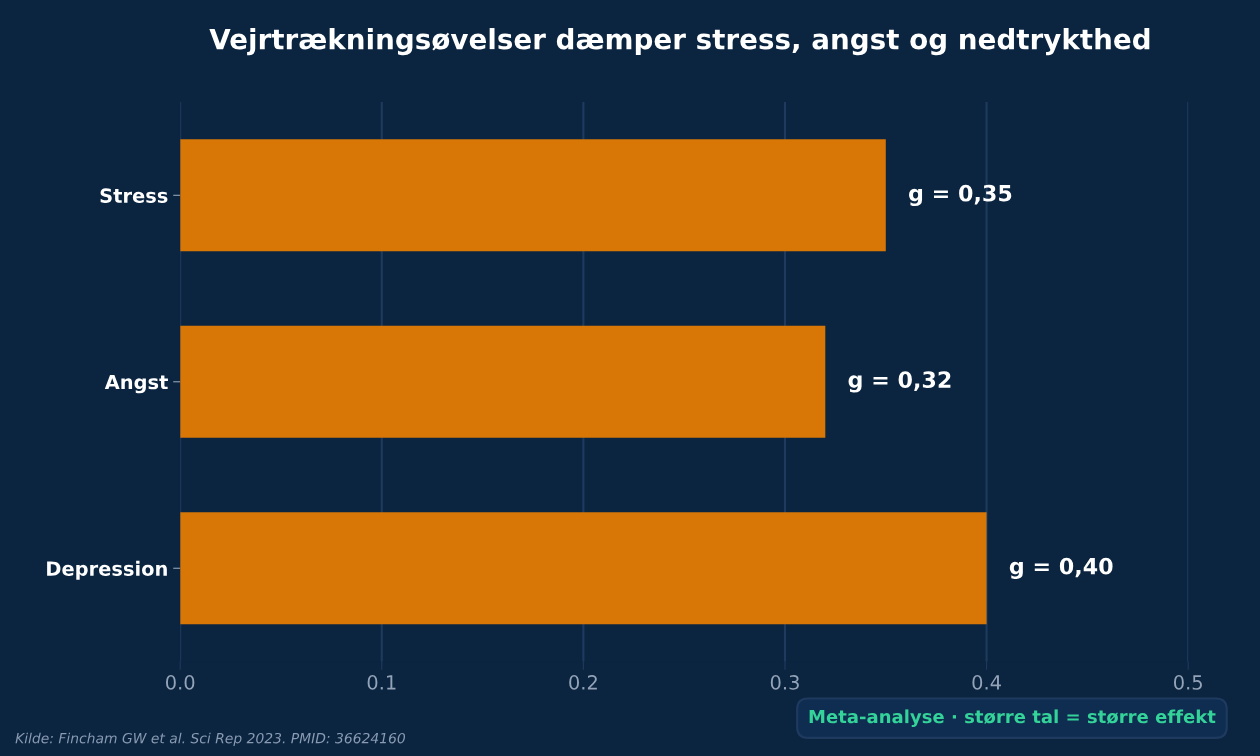  What do you see at coordinates (381, 682) in the screenshot?
I see `x-tick-label: 0.1` at bounding box center [381, 682].